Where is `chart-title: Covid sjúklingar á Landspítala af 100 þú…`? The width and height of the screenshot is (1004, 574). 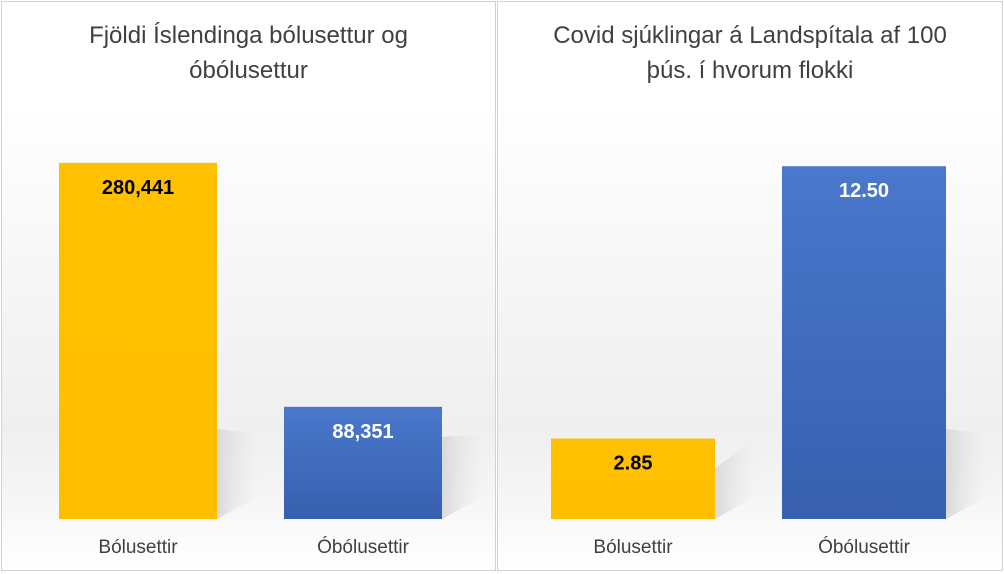
chart-title: Covid sjúklingar á Landspítala af 100 þú… is located at coordinates (750, 53).